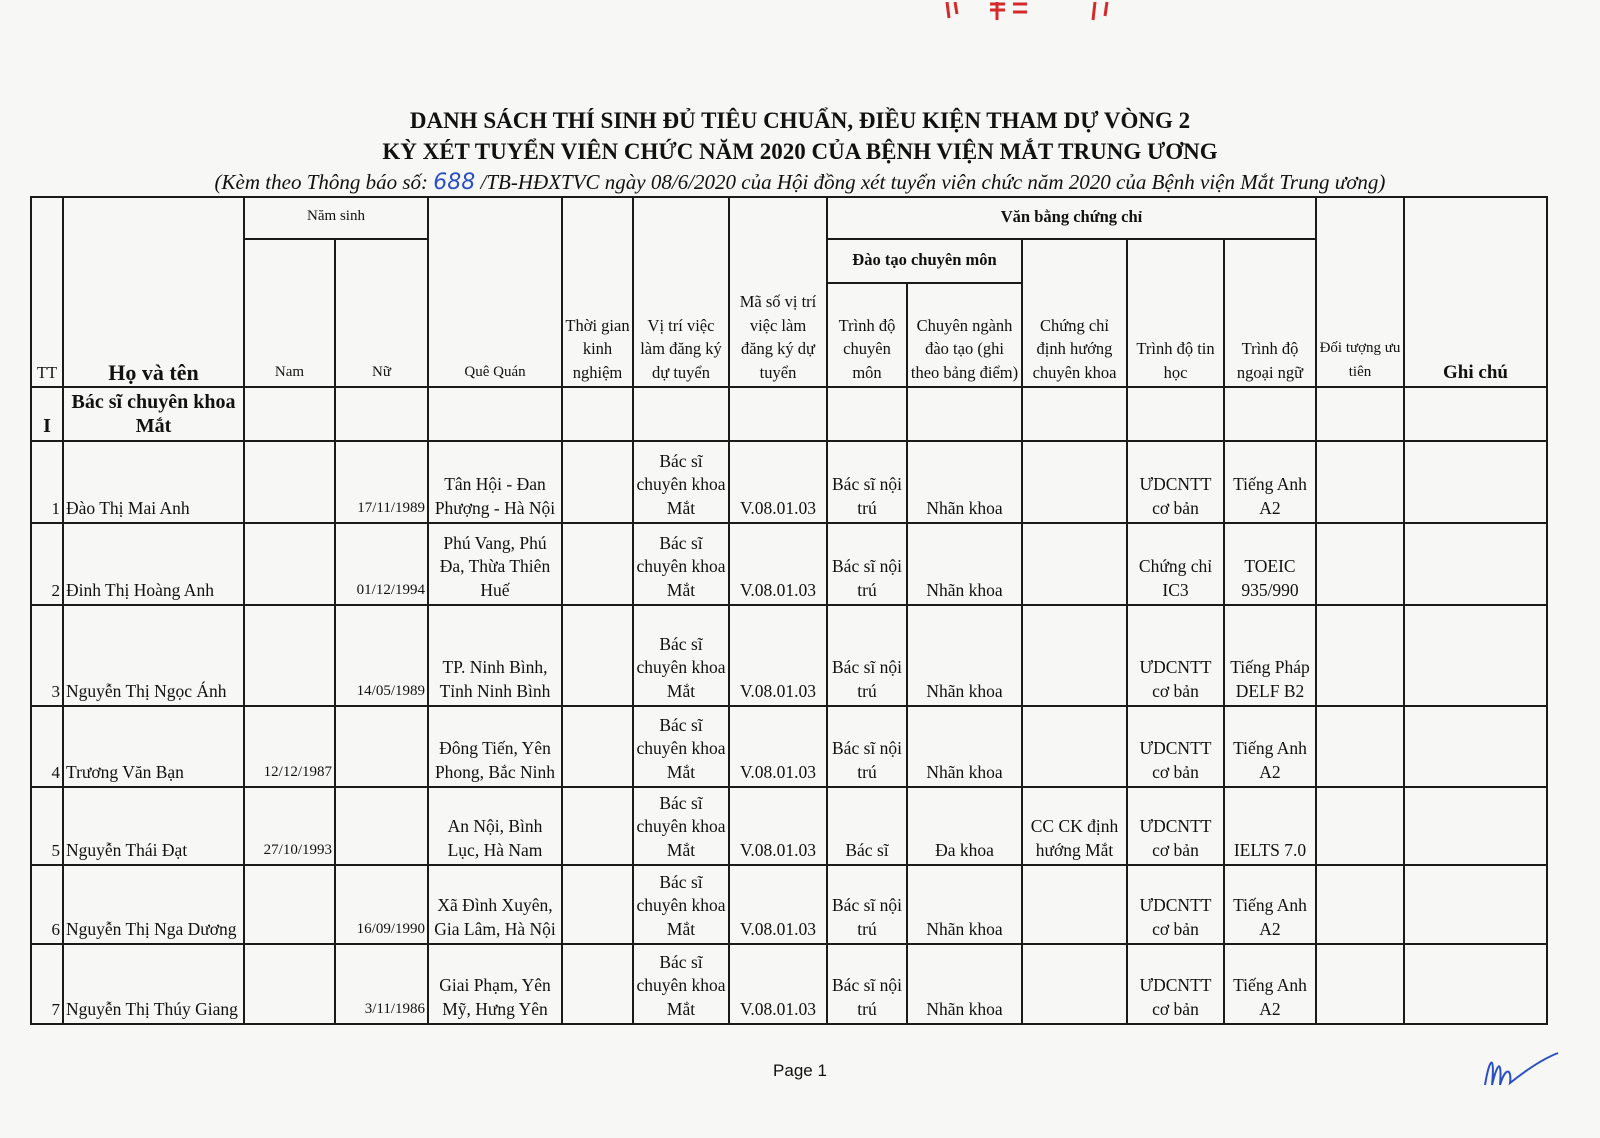 This screenshot has width=1600, height=1138. I want to click on row-number: 7, so click(47, 984).